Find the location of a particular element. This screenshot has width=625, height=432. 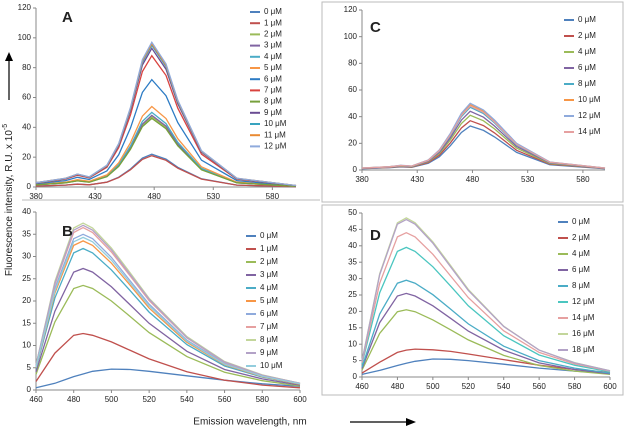

x-axis-title: Emission wavelength, nm is located at coordinates (249, 422).